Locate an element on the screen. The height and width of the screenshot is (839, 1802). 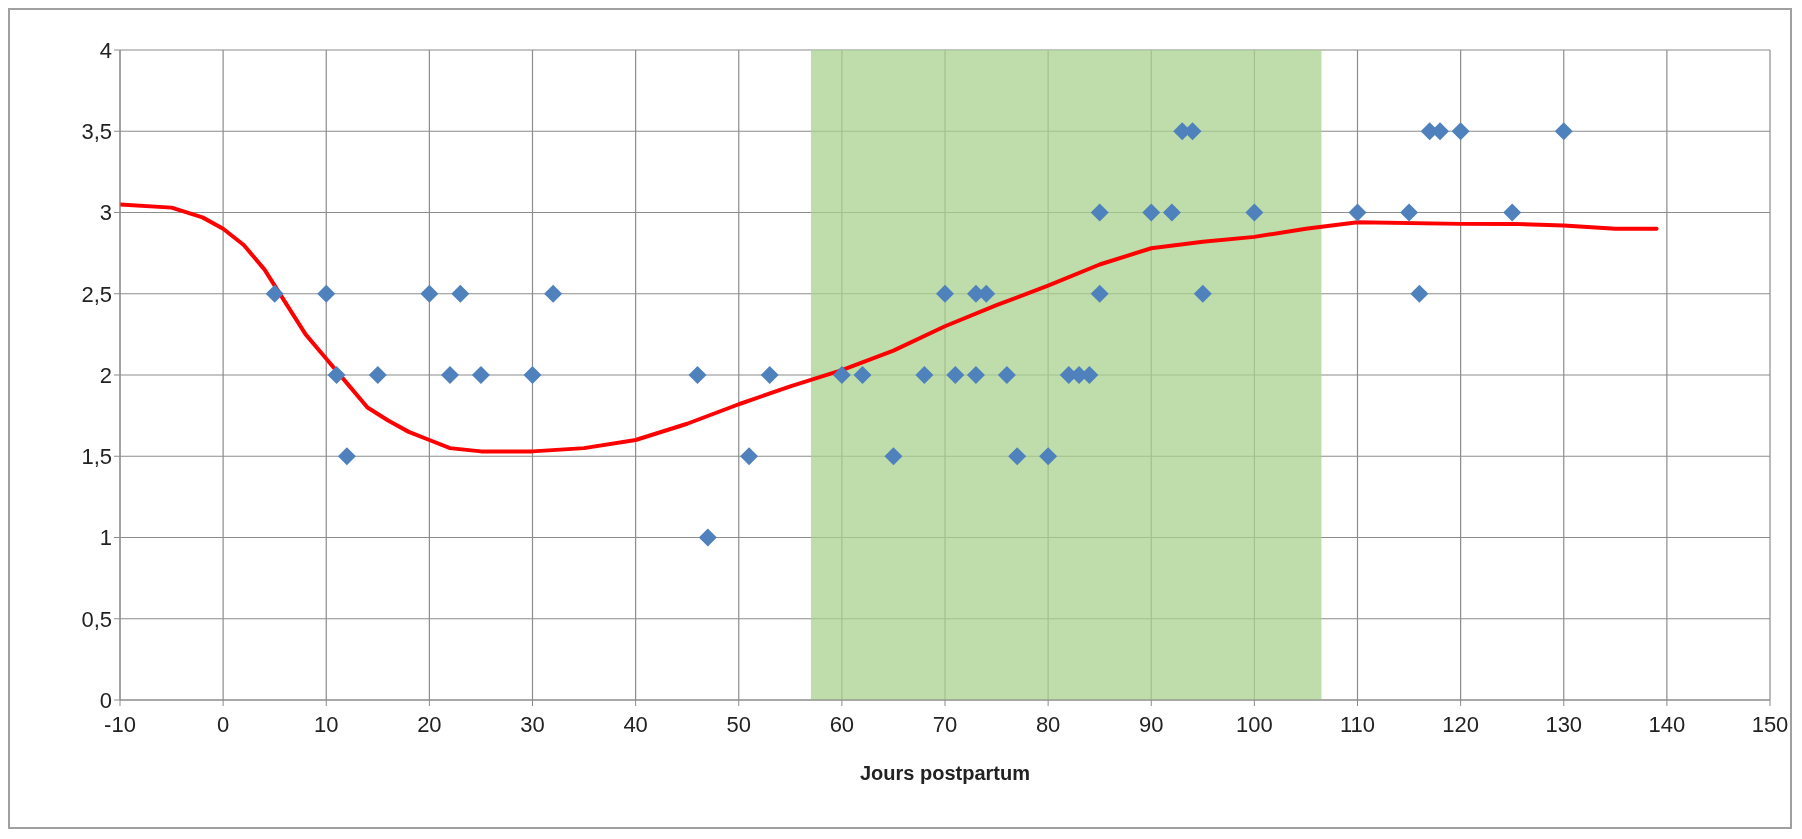
x-tick-label: 0 is located at coordinates (223, 724).